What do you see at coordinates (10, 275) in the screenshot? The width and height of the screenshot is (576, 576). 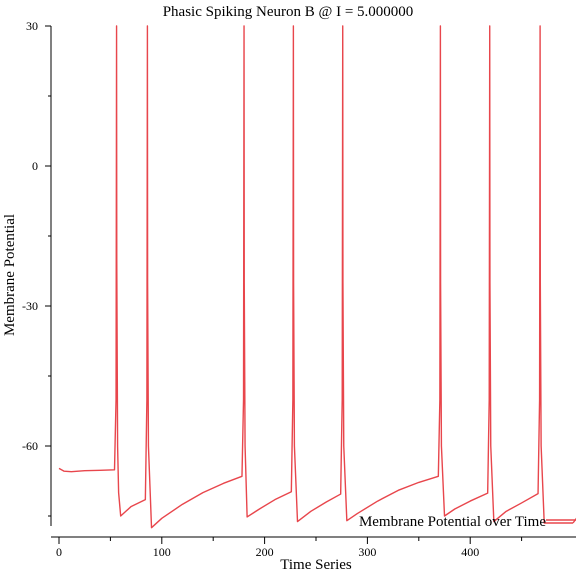 I see `y-axis-title: Membrane Potential` at bounding box center [10, 275].